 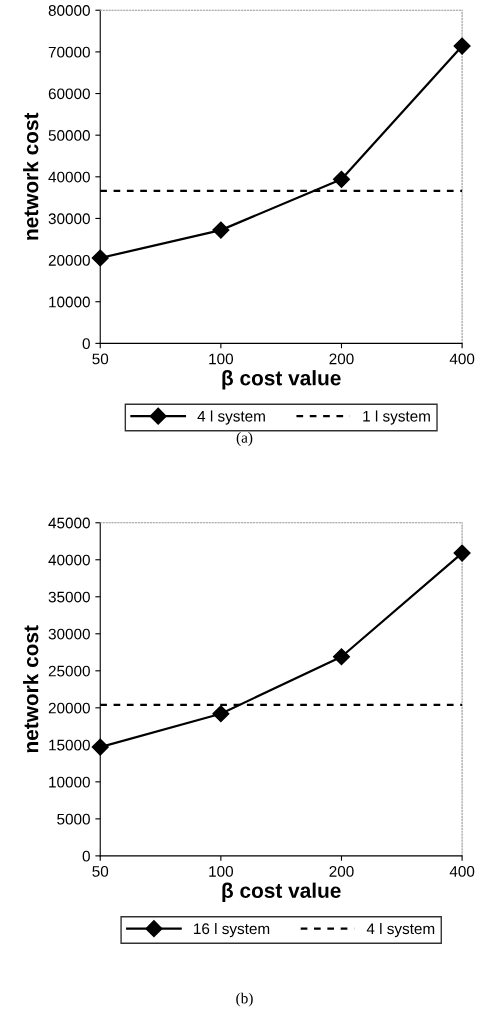 What do you see at coordinates (244, 439) in the screenshot?
I see `text: (a)` at bounding box center [244, 439].